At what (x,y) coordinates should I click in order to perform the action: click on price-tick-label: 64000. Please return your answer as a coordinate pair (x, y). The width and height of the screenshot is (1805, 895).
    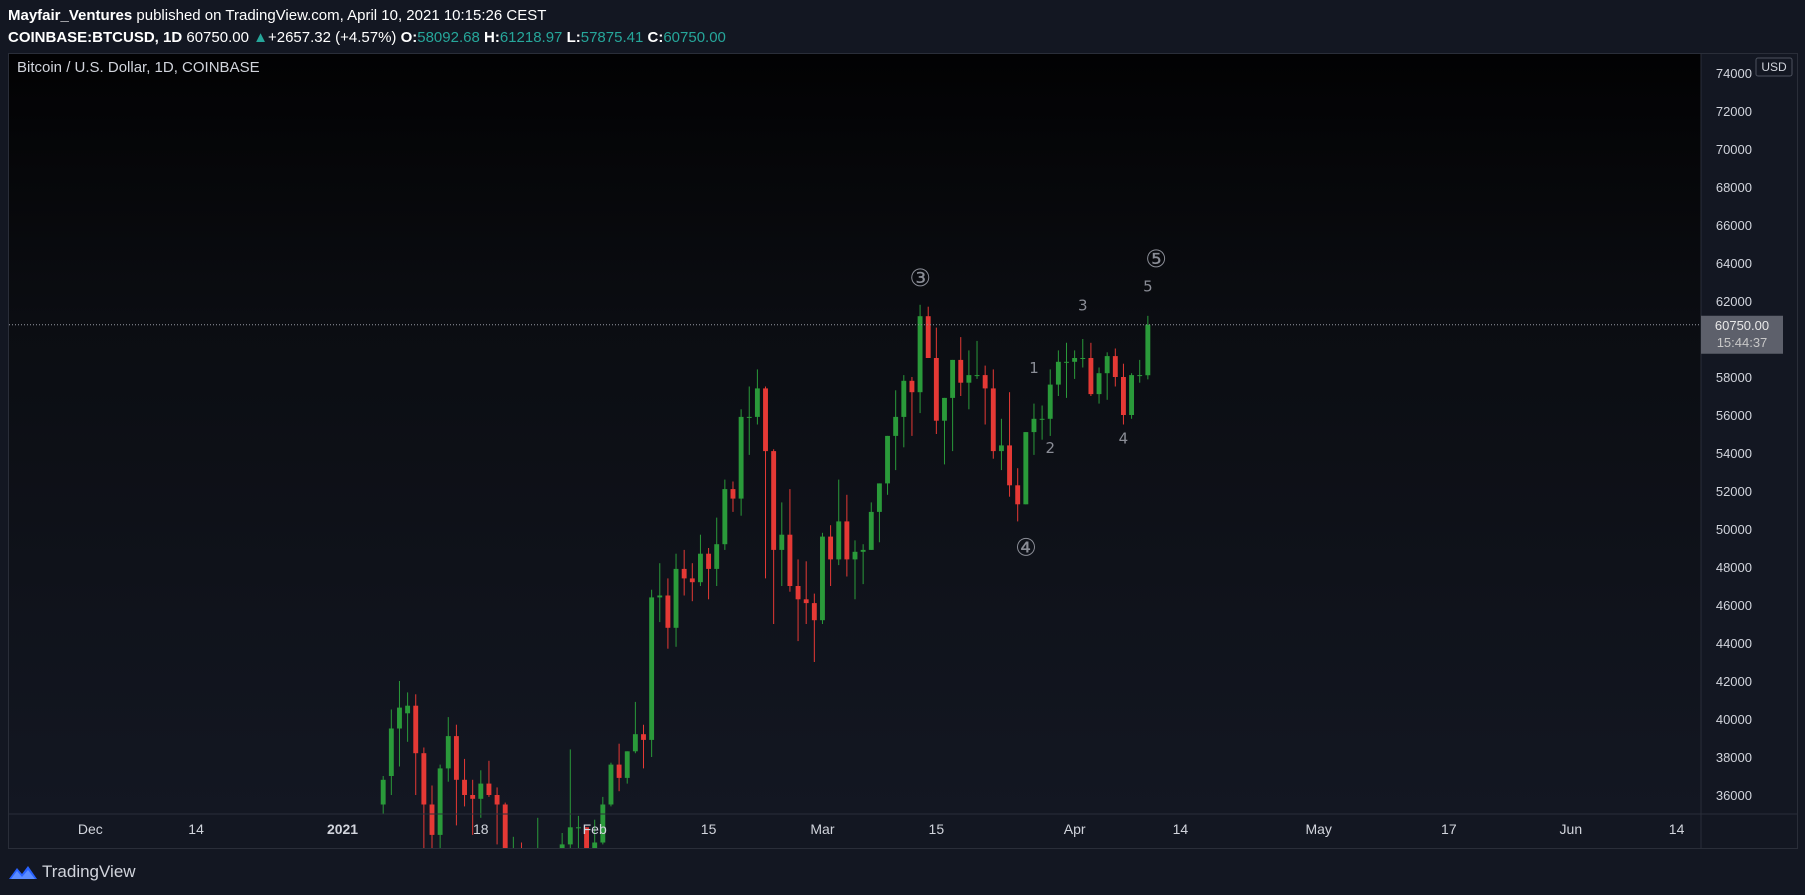
    Looking at the image, I should click on (1734, 263).